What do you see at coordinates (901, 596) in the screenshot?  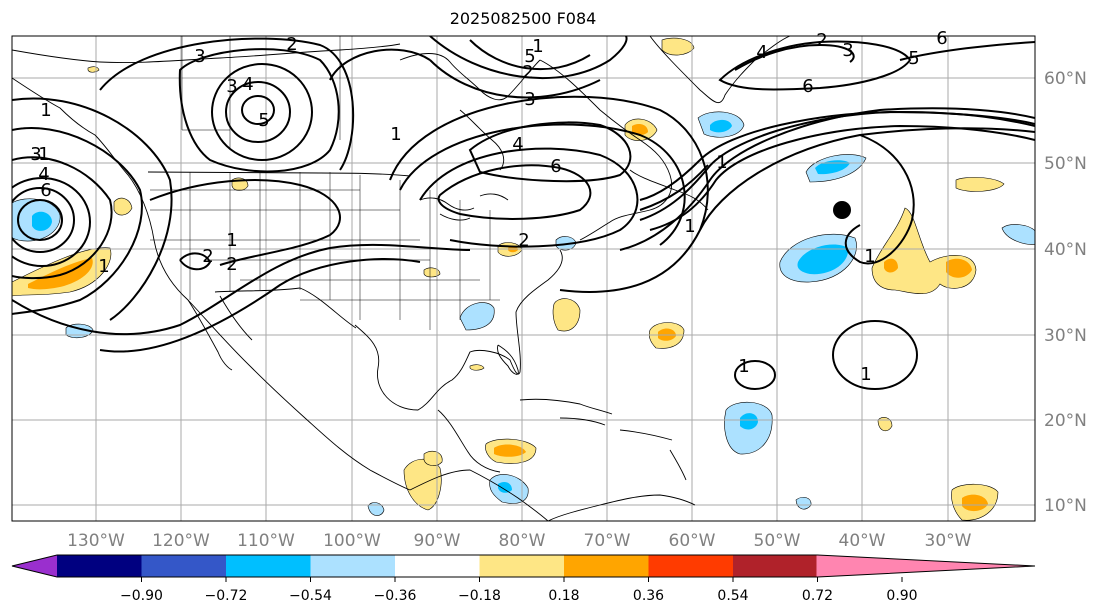 I see `colorbar-tick-label: 0.90` at bounding box center [901, 596].